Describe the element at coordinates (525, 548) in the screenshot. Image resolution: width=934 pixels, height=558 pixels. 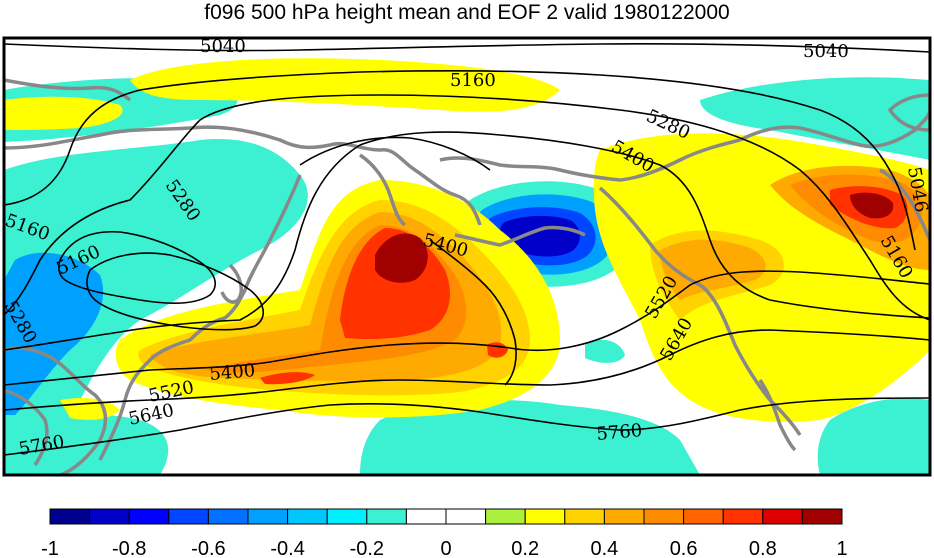
I see `colorbar-tick-label: 0.2` at that location.